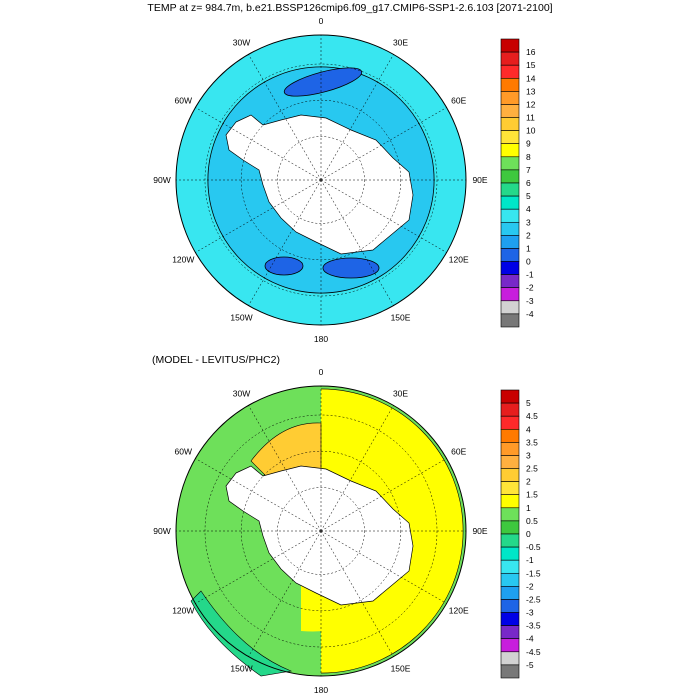  I want to click on colorbar-tick-label: 12, so click(531, 105).